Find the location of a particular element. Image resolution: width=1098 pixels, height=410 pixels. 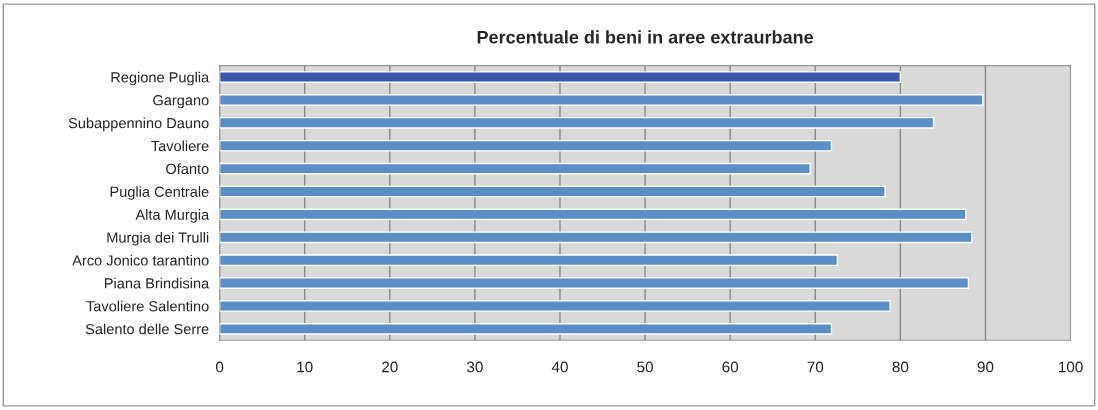

x-tick-label: 30 is located at coordinates (474, 367).